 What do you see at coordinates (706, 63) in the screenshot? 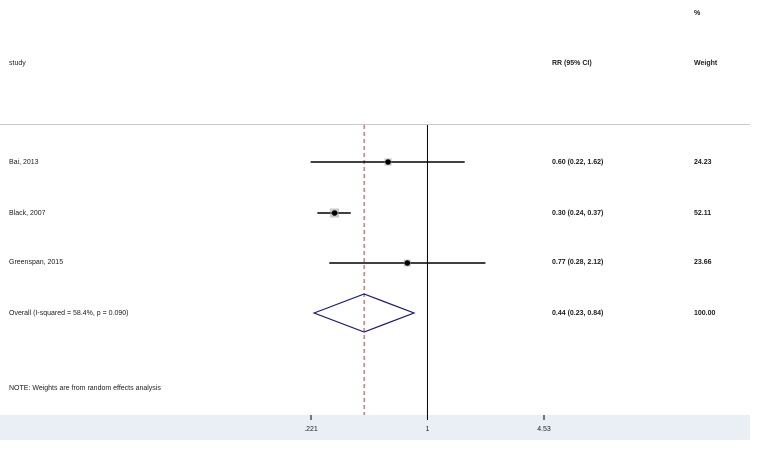
I see `weight-column-header: Weight` at bounding box center [706, 63].